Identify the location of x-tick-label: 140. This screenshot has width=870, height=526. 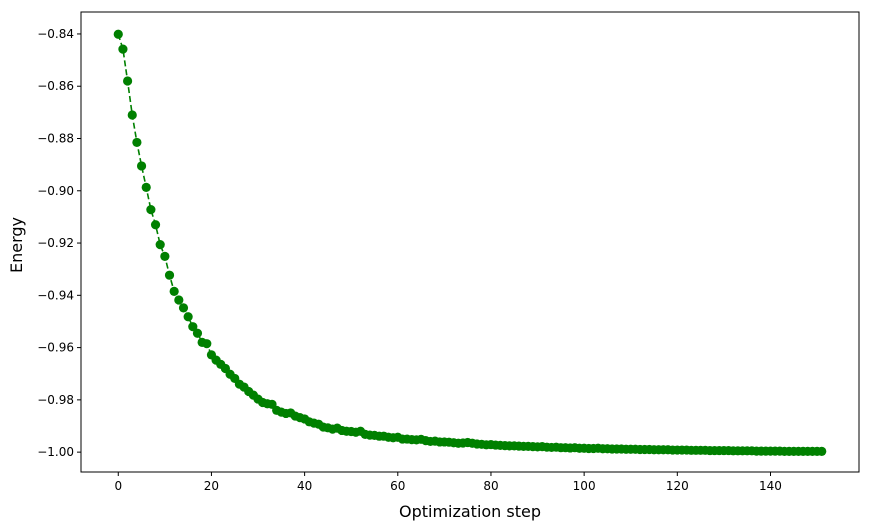
(770, 486).